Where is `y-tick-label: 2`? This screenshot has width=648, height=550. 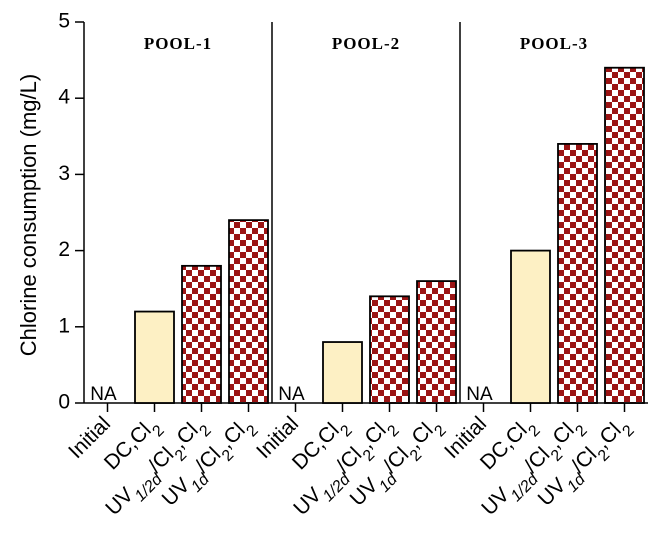
y-tick-label: 2 is located at coordinates (64, 249).